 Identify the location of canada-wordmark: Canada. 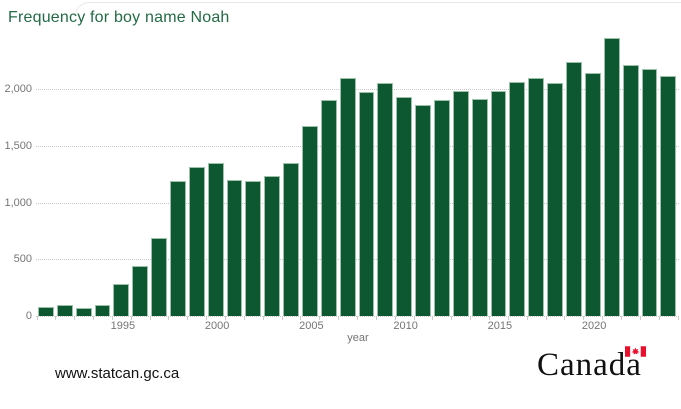
(591, 364).